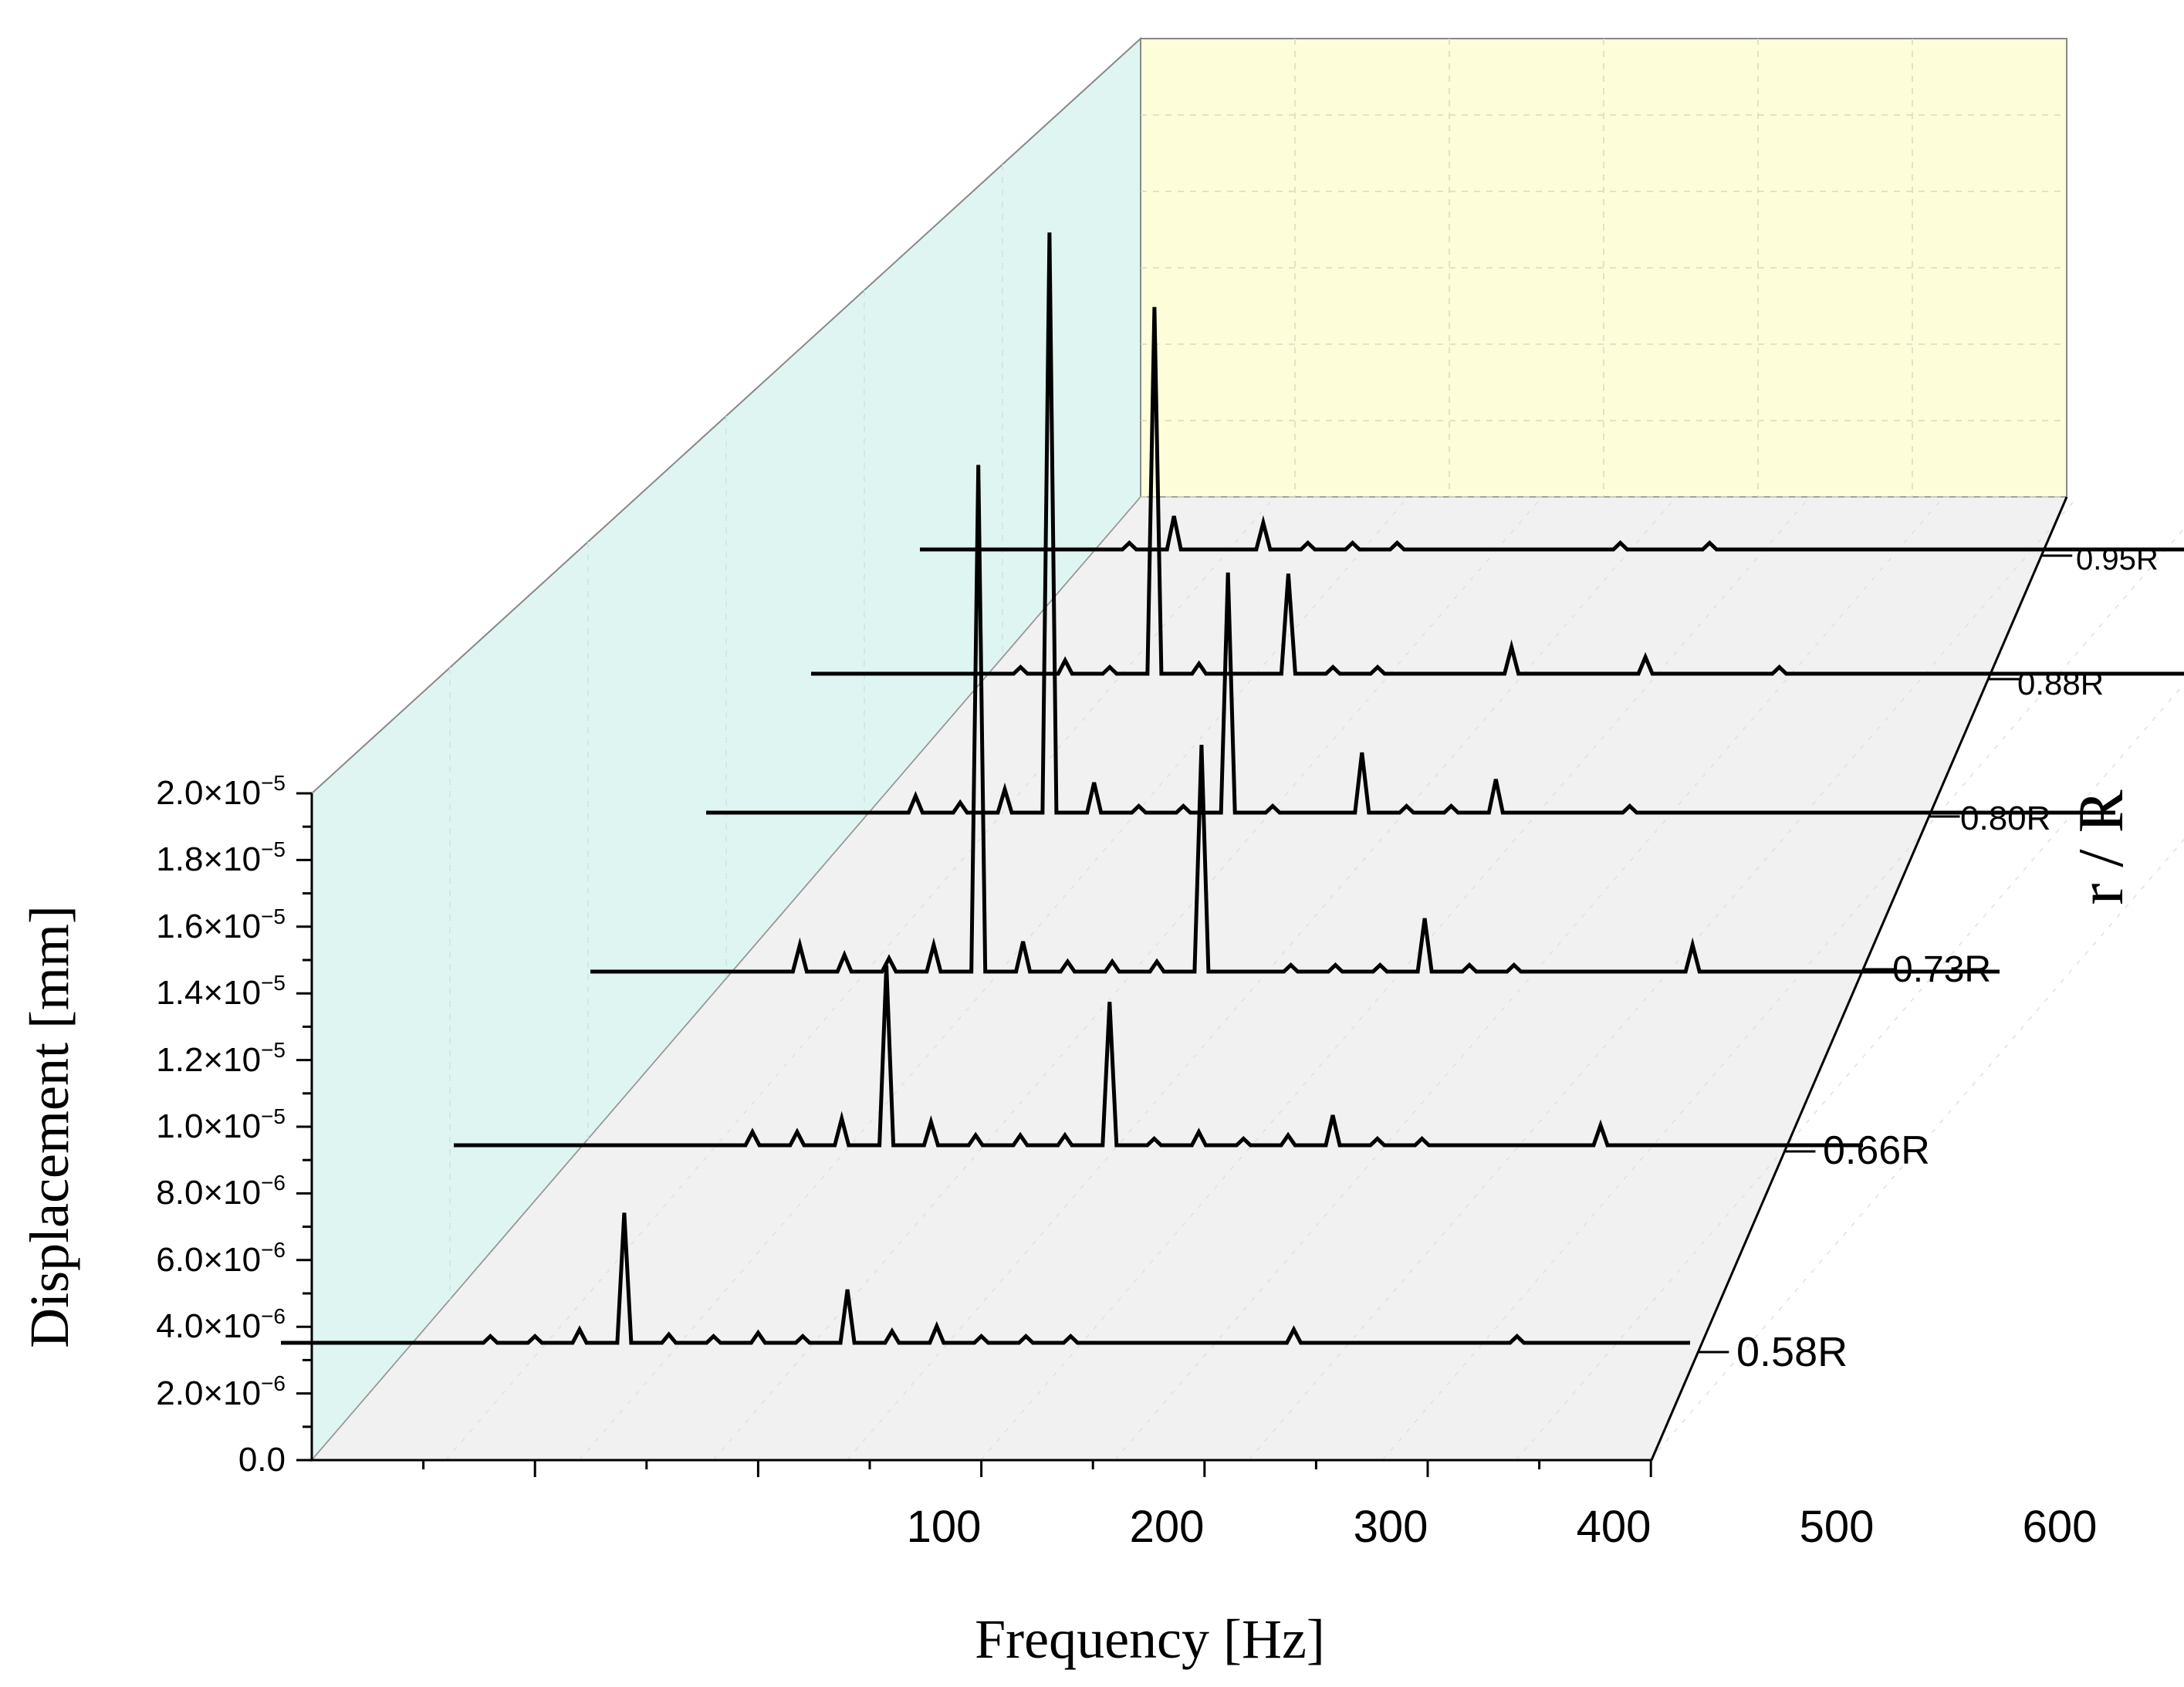 Image resolution: width=2184 pixels, height=1687 pixels. I want to click on z-axis-title: r / R, so click(2101, 847).